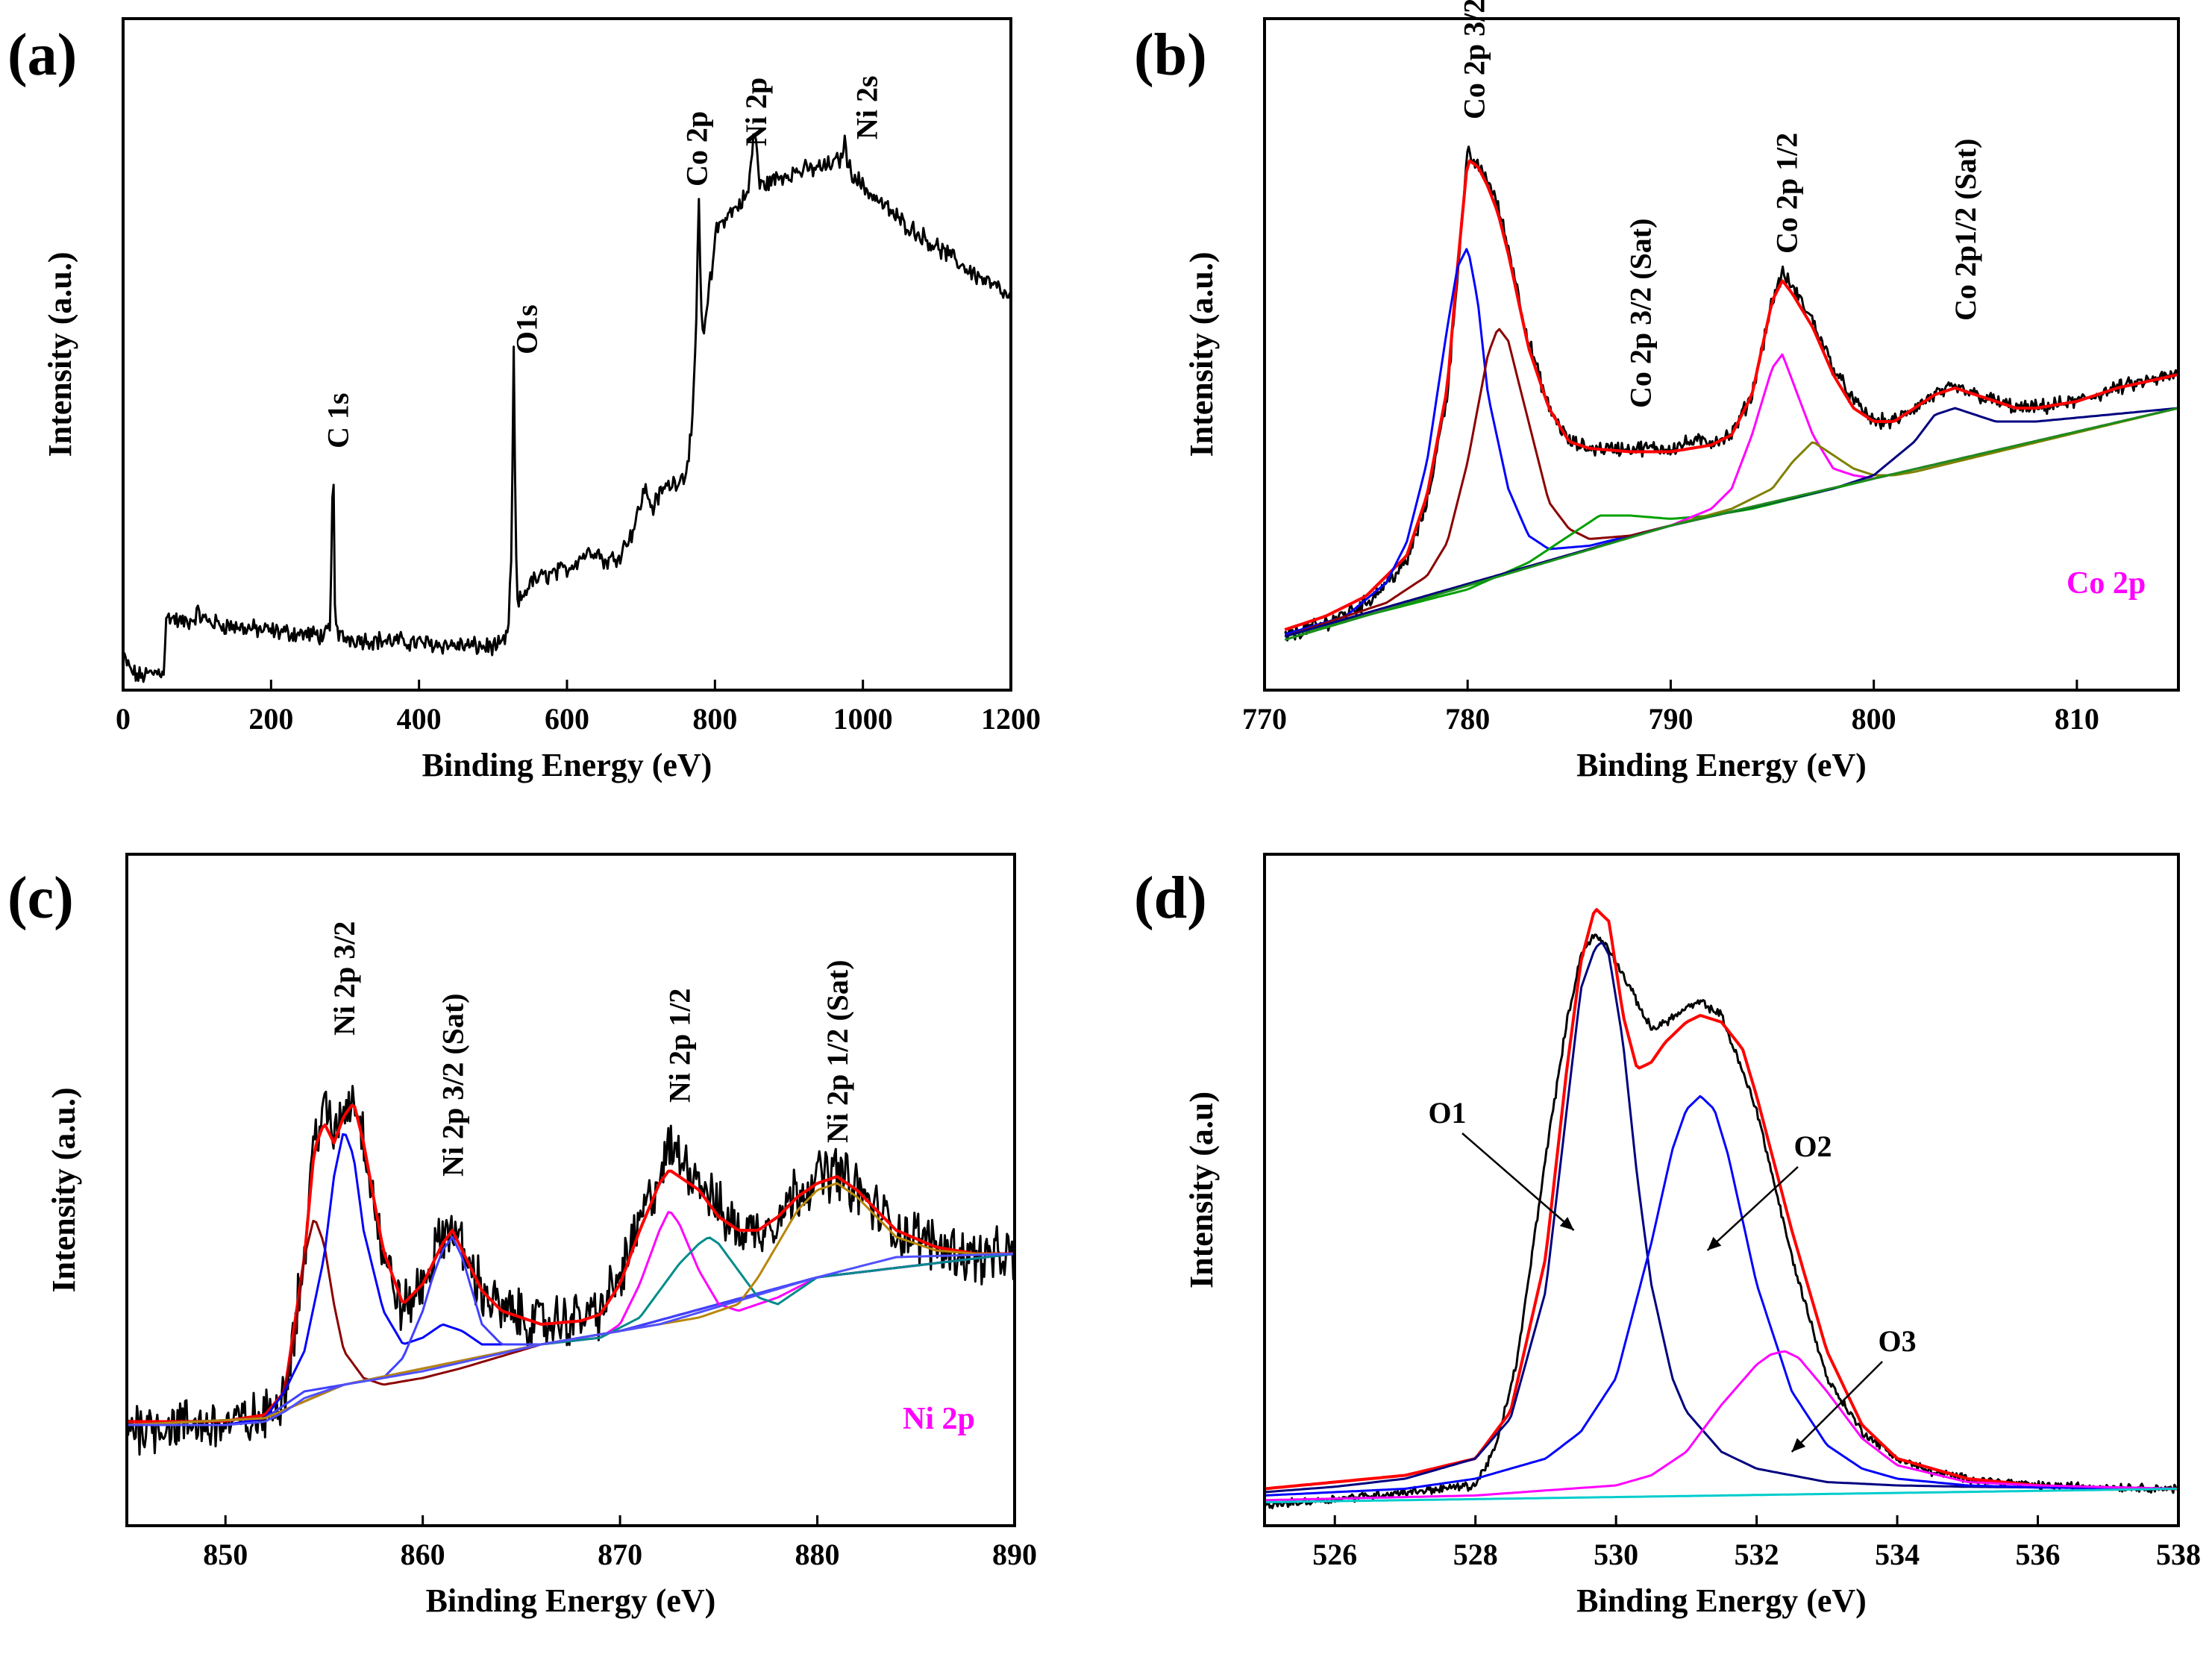  Describe the element at coordinates (1474, 59) in the screenshot. I see `peak-label: Co 2p 3/2` at that location.